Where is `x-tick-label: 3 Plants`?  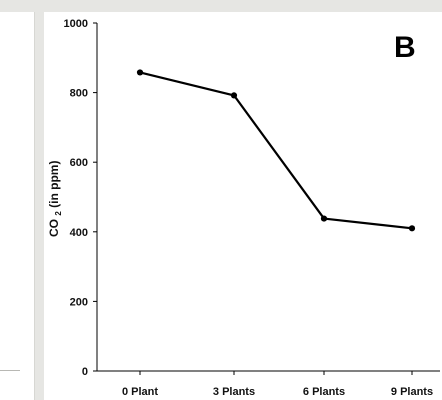
x-tick-label: 3 Plants is located at coordinates (234, 392).